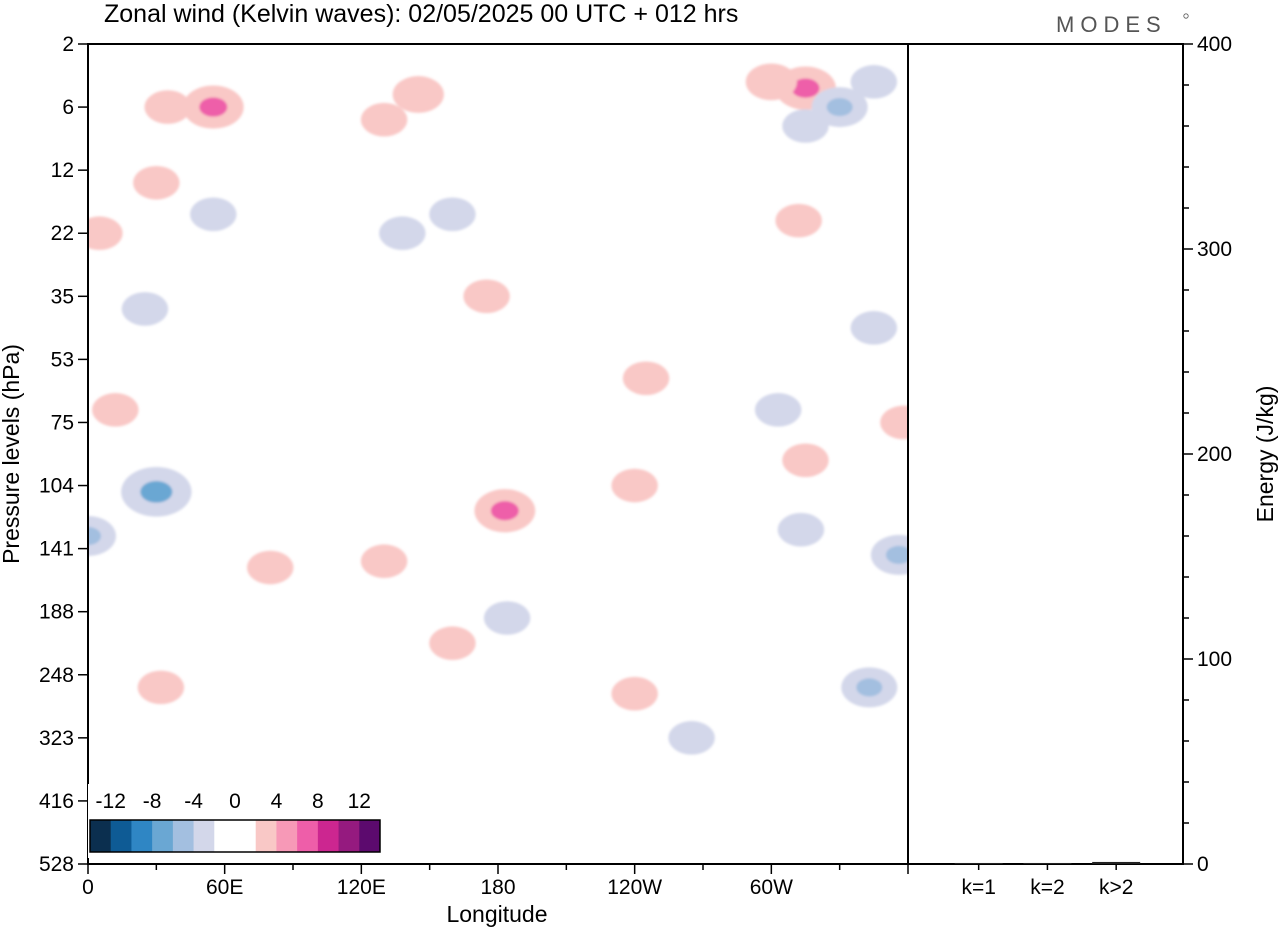 The height and width of the screenshot is (930, 1280). I want to click on energy-tick-label: 100, so click(1214, 659).